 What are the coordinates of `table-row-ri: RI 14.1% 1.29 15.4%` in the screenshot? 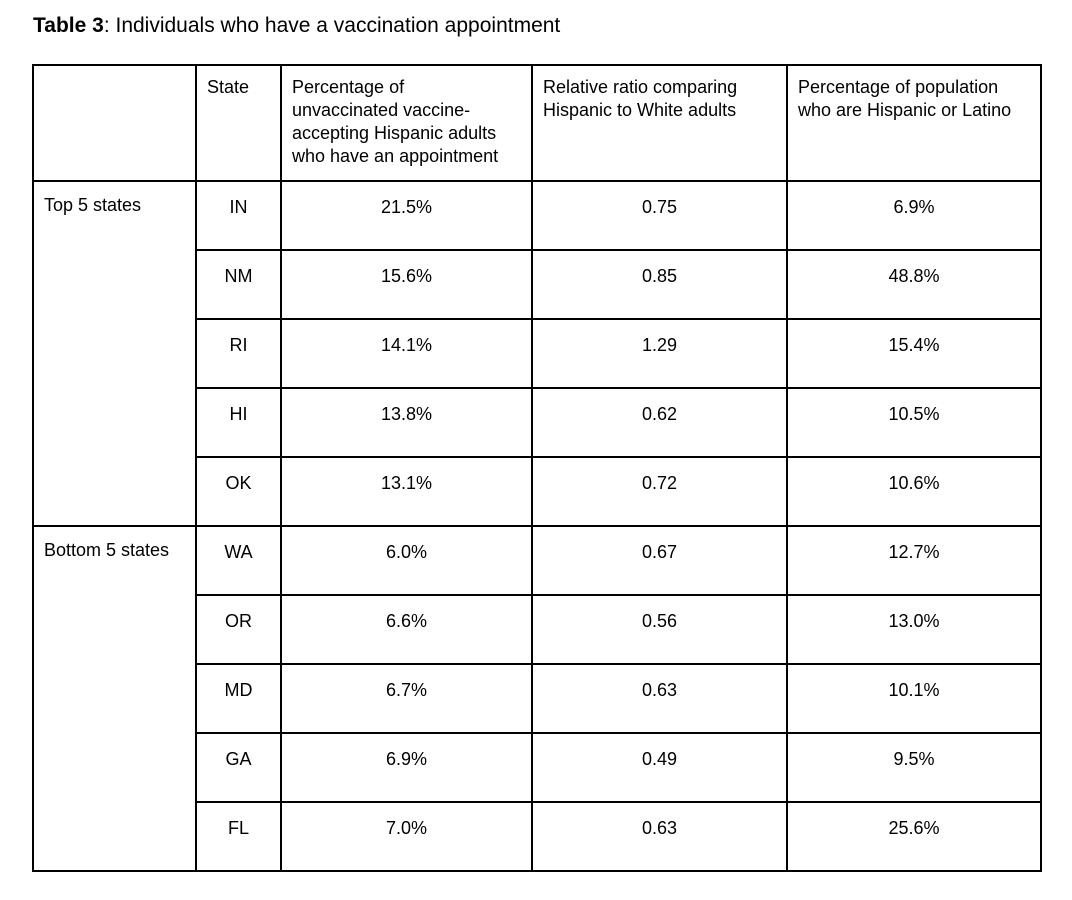 It's located at (537, 353).